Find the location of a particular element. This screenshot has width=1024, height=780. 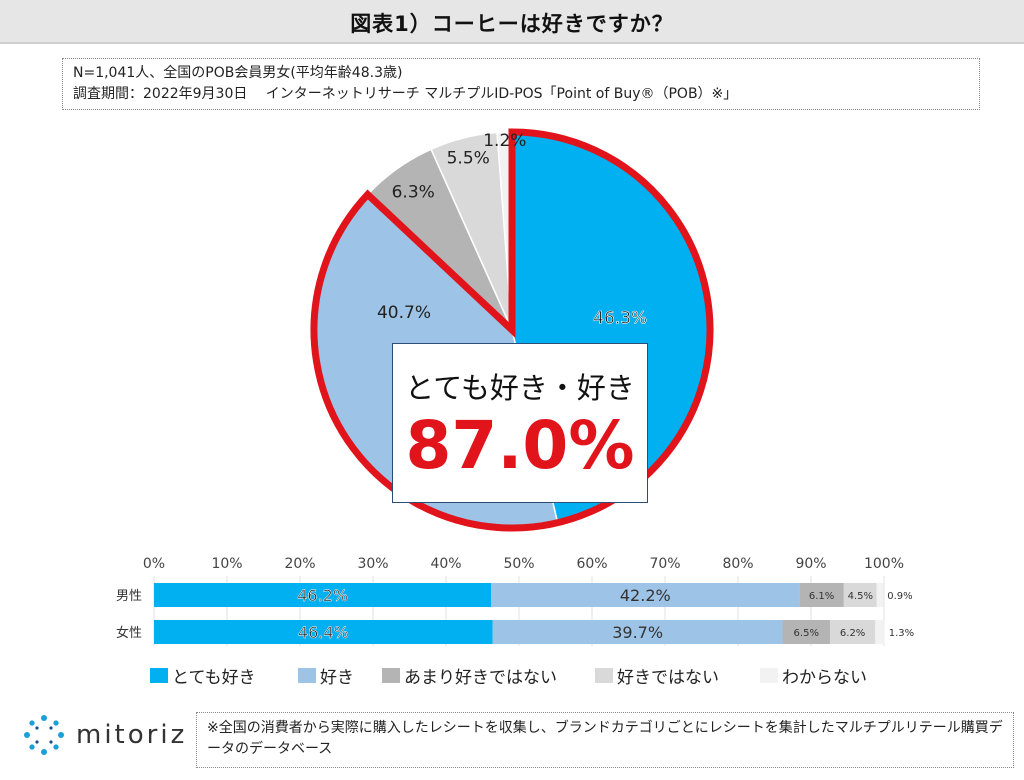

x-tick-label: 20% is located at coordinates (299, 564).